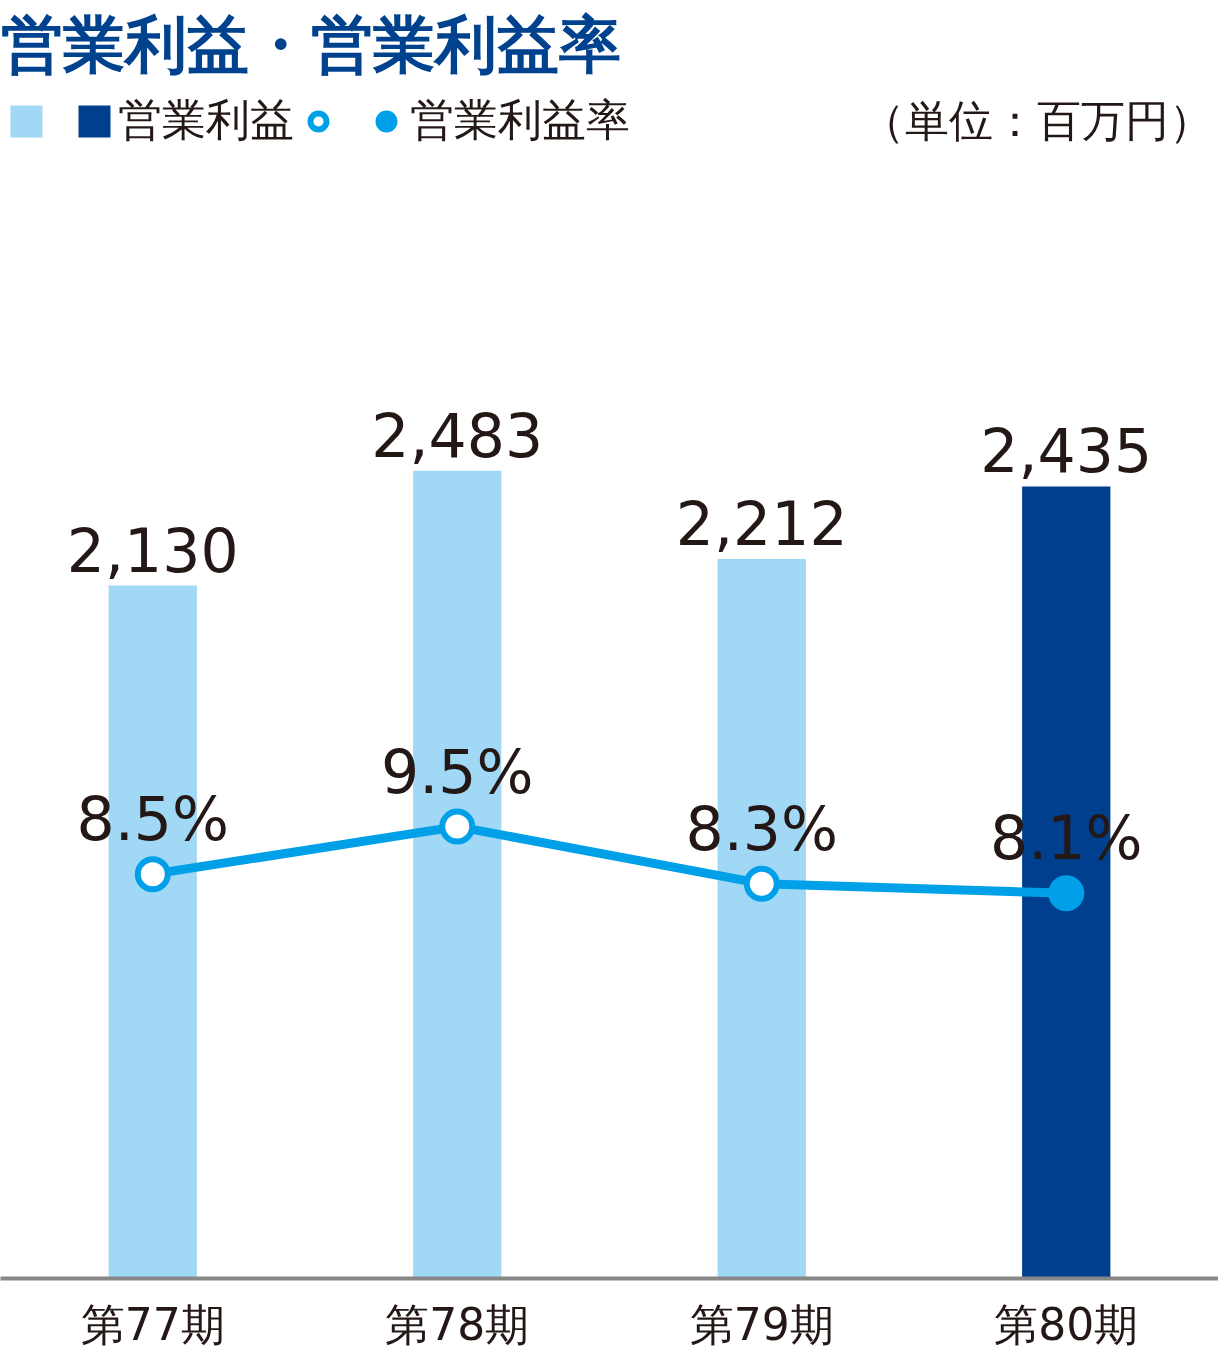  I want to click on data-label: 9.5%, so click(457, 771).